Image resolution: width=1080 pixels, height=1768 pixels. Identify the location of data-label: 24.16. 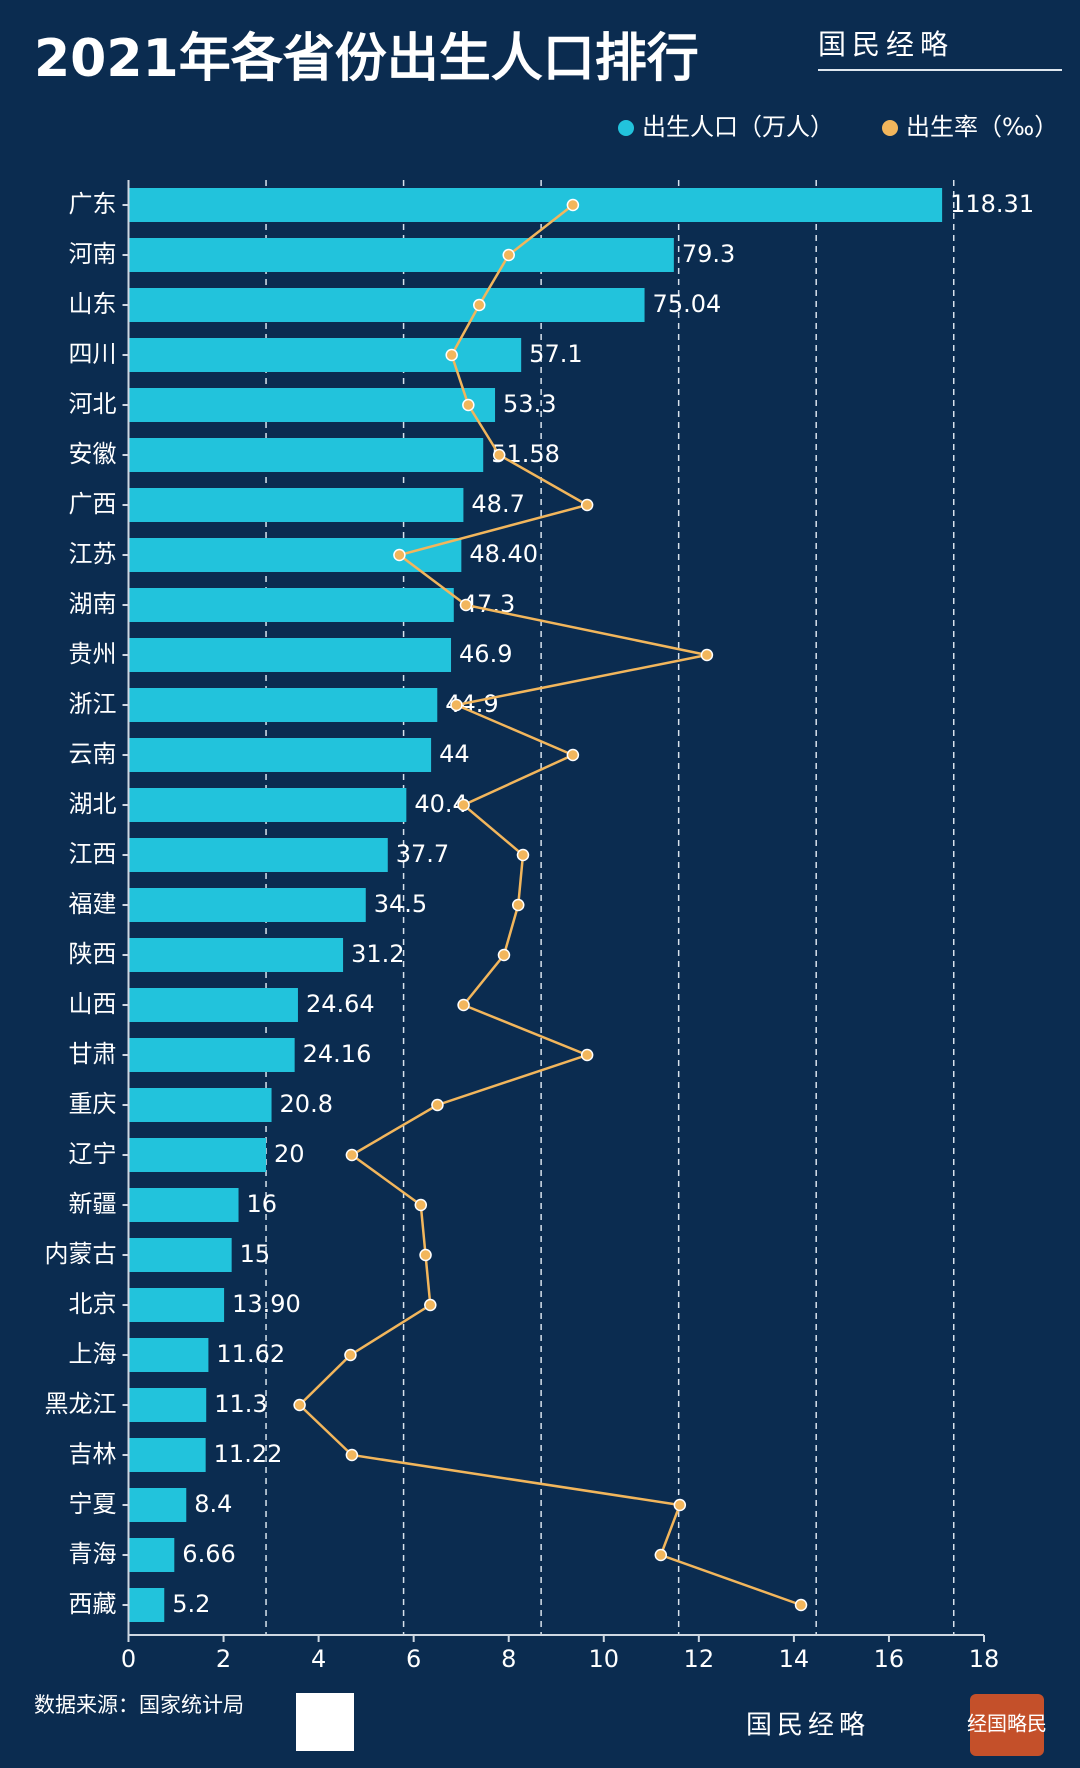
(337, 1054).